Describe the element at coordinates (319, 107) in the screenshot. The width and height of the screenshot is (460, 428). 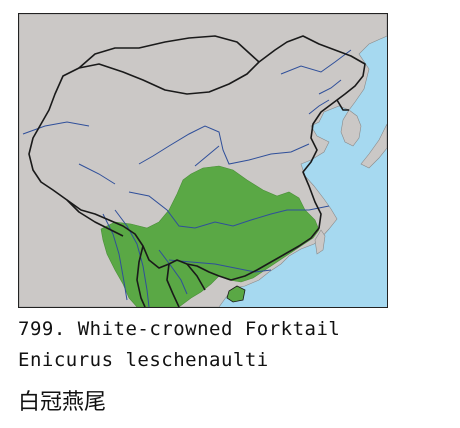
I see `liao-river` at that location.